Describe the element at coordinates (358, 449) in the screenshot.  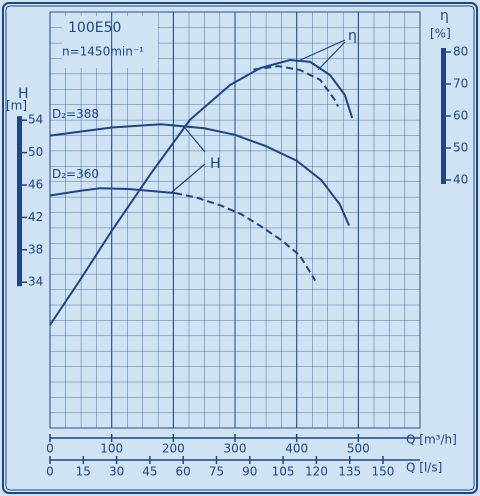
I see `x-tick-label: 500` at that location.